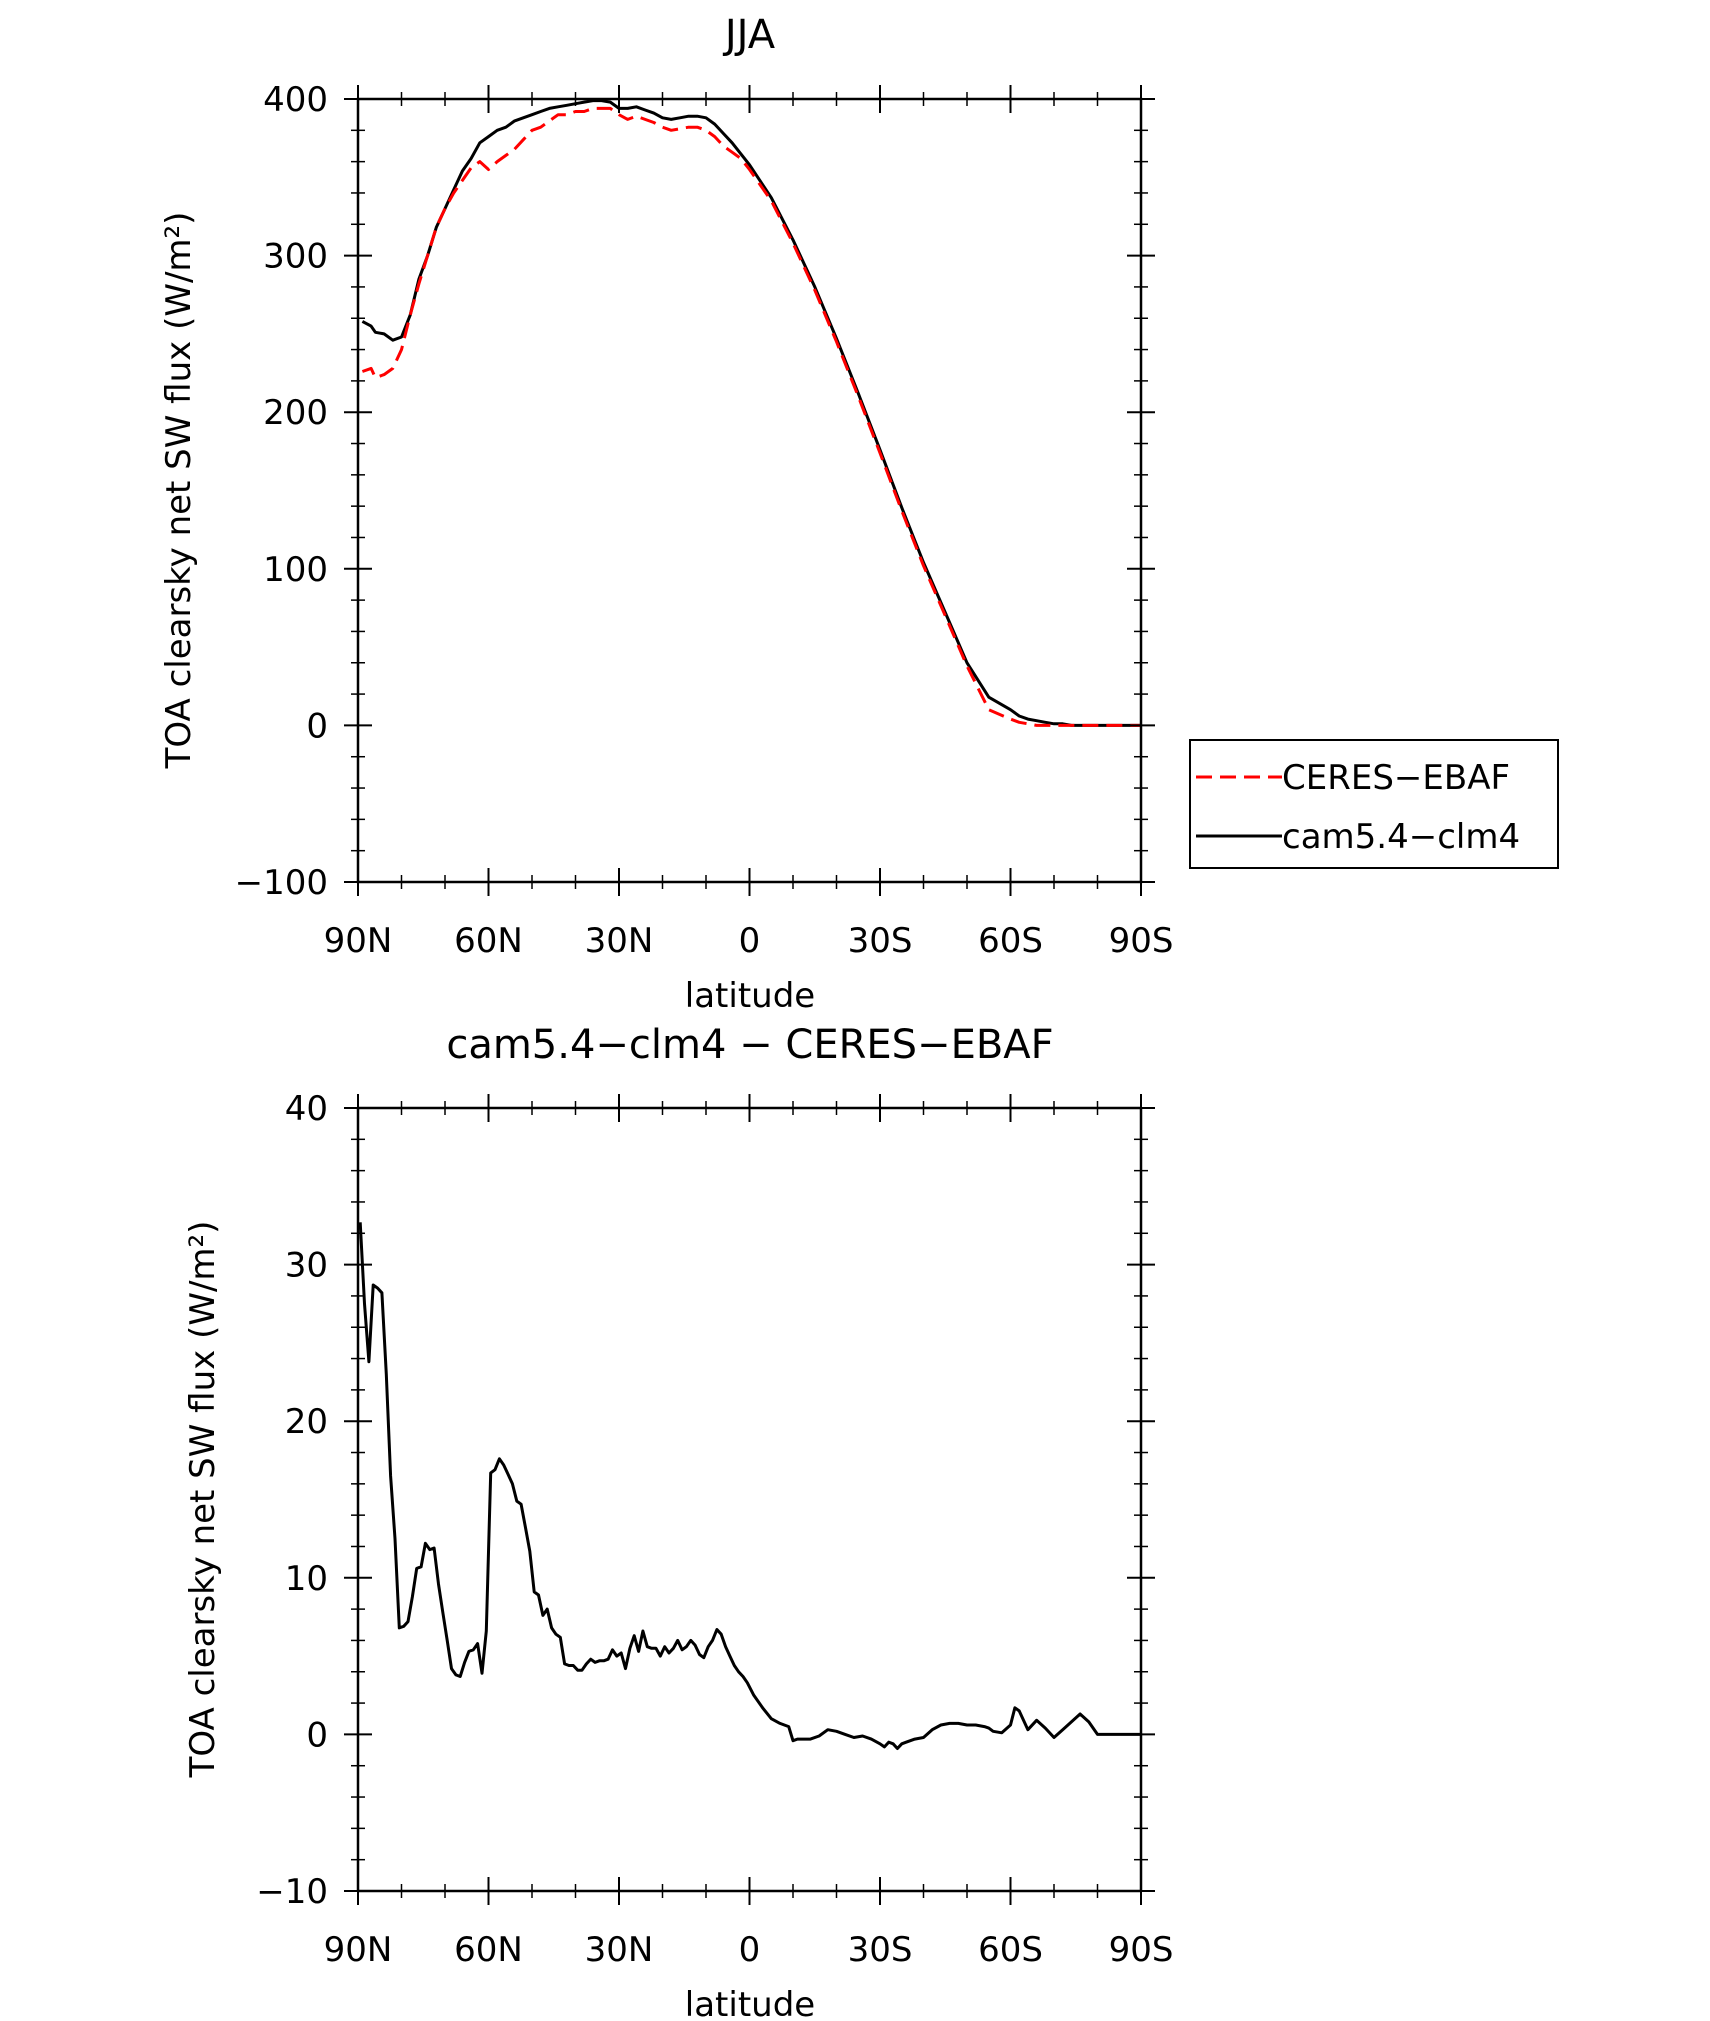 This screenshot has width=1710, height=2021. Describe the element at coordinates (295, 413) in the screenshot. I see `y-tick-label: 200` at that location.